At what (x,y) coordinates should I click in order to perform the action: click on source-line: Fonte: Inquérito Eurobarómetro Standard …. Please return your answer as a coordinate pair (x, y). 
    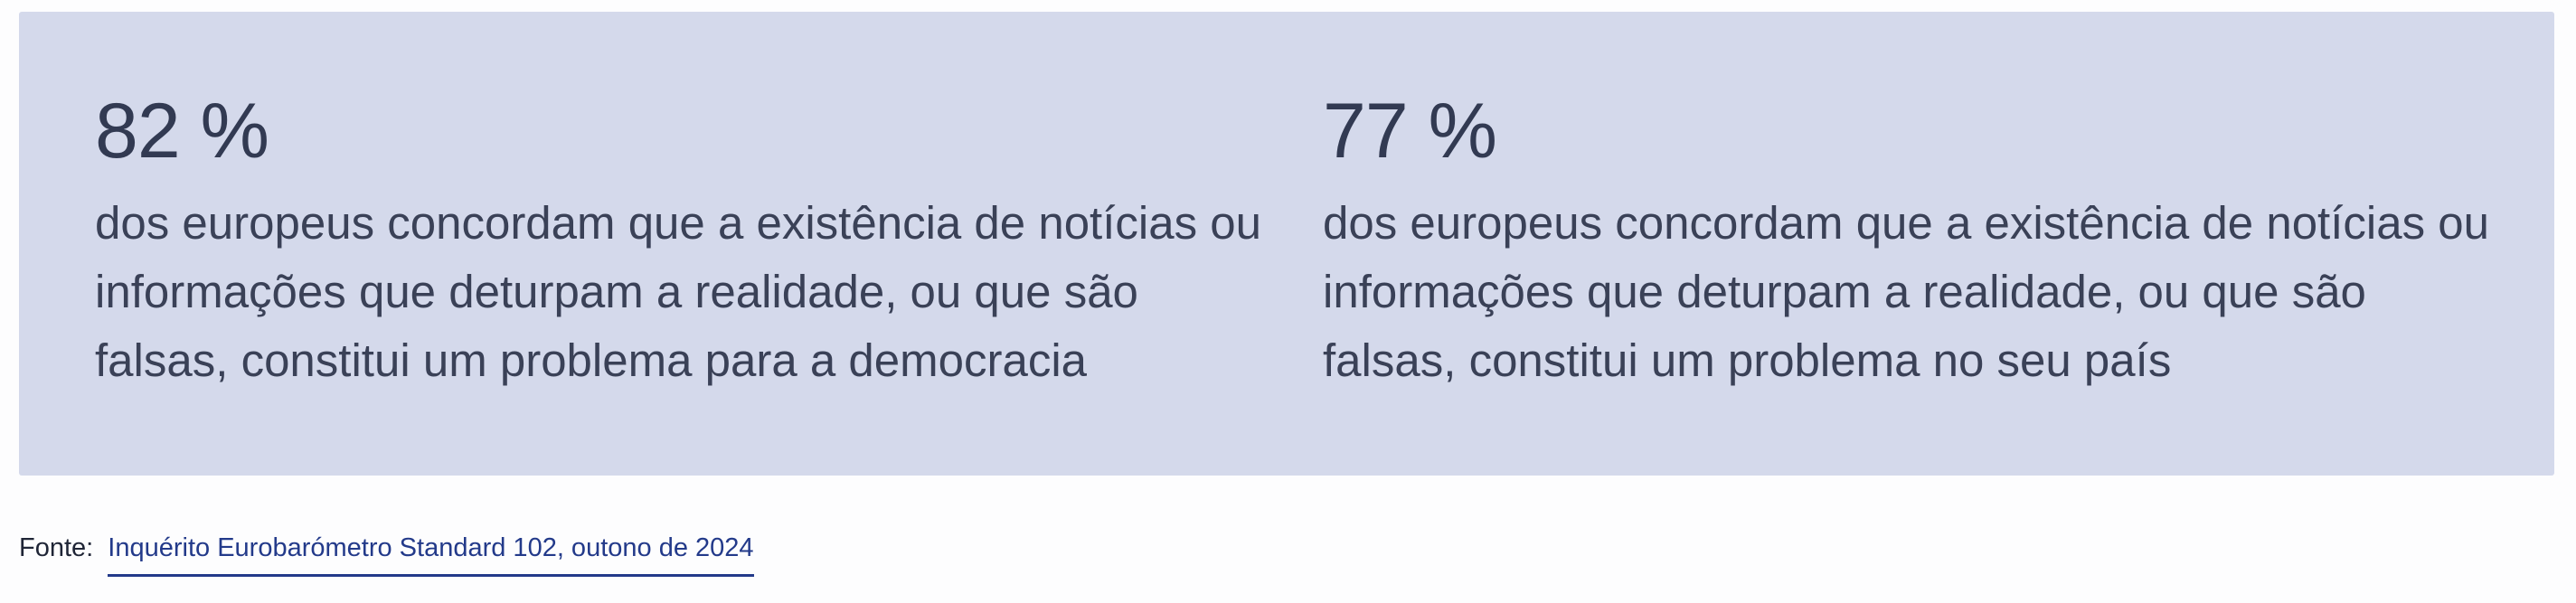
    Looking at the image, I should click on (386, 555).